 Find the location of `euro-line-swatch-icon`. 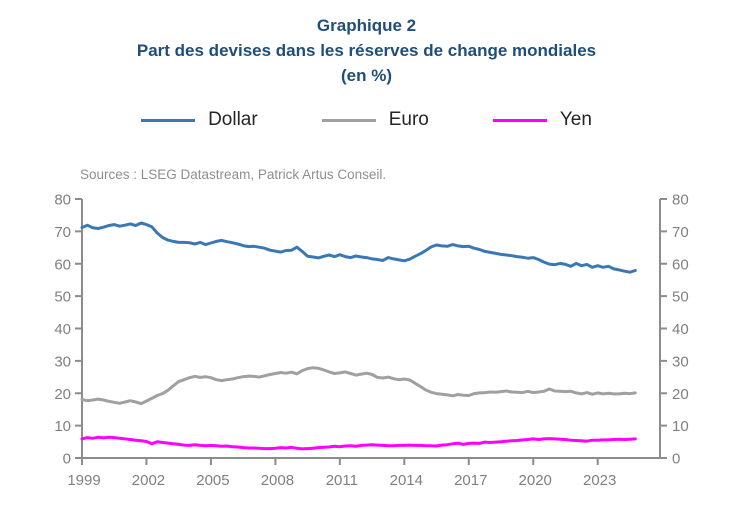

euro-line-swatch-icon is located at coordinates (348, 120).